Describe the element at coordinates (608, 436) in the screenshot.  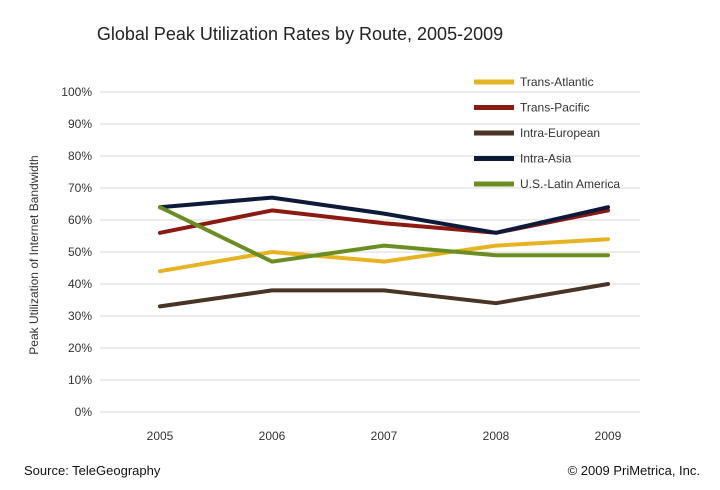
I see `x-tick-label: 2009` at that location.